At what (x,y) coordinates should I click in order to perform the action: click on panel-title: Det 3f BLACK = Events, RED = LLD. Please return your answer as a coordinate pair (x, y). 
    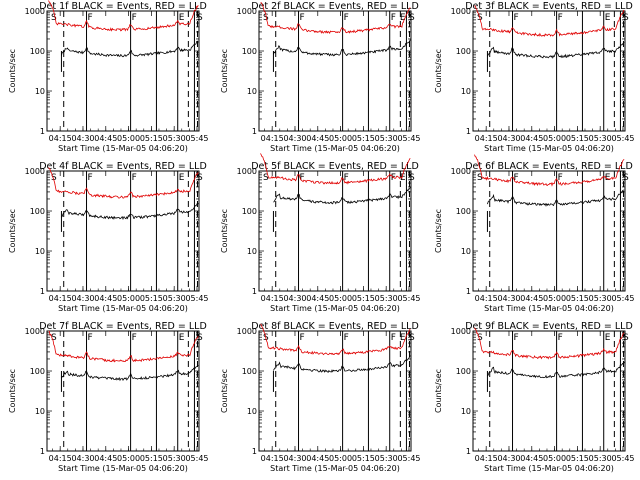
    Looking at the image, I should click on (549, 6).